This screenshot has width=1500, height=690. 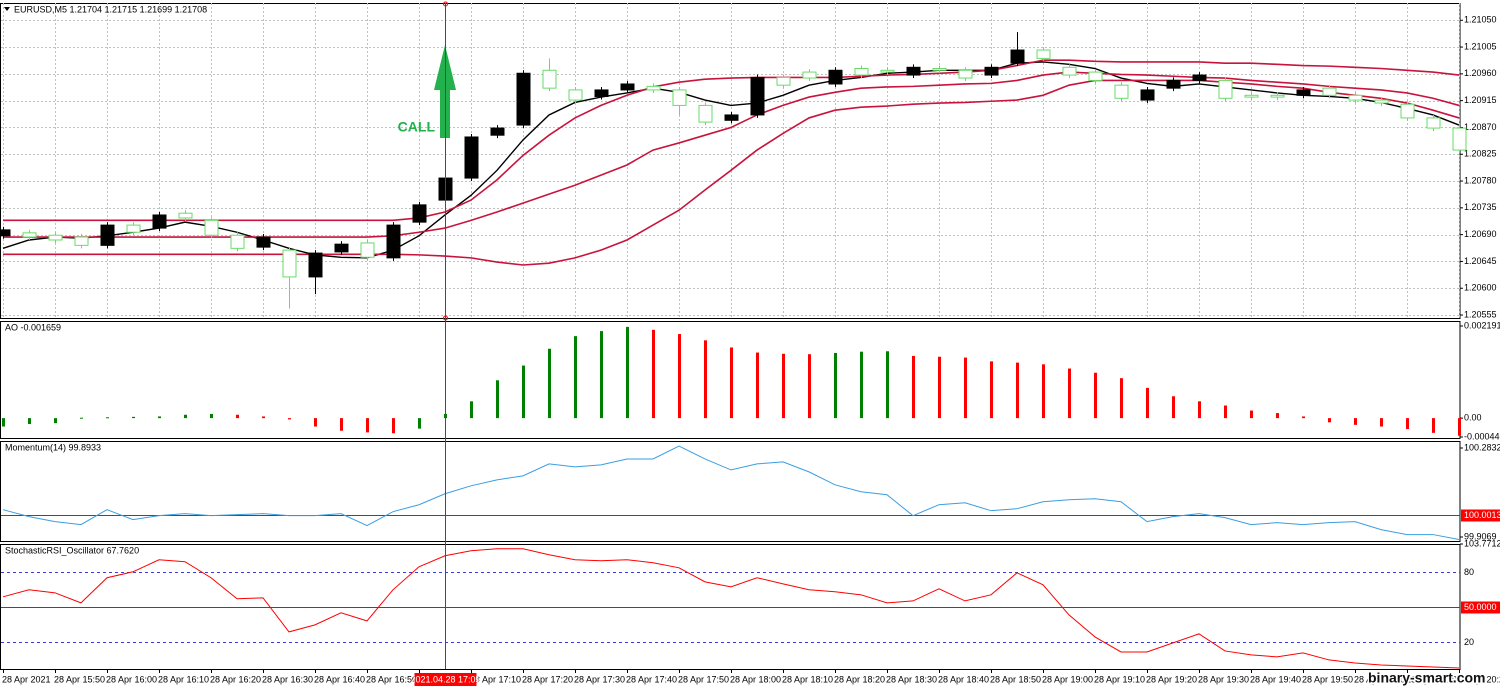 What do you see at coordinates (1431, 679) in the screenshot?
I see `x-tick-label: 28 Apr 20:10` at bounding box center [1431, 679].